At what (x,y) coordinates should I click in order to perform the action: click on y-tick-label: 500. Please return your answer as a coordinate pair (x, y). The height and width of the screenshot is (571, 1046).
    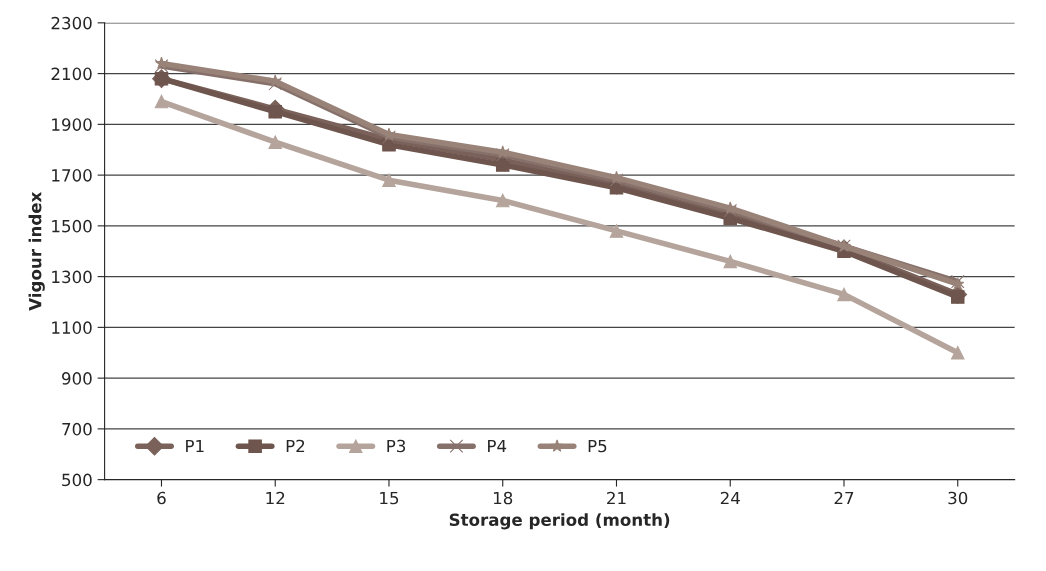
    Looking at the image, I should click on (77, 480).